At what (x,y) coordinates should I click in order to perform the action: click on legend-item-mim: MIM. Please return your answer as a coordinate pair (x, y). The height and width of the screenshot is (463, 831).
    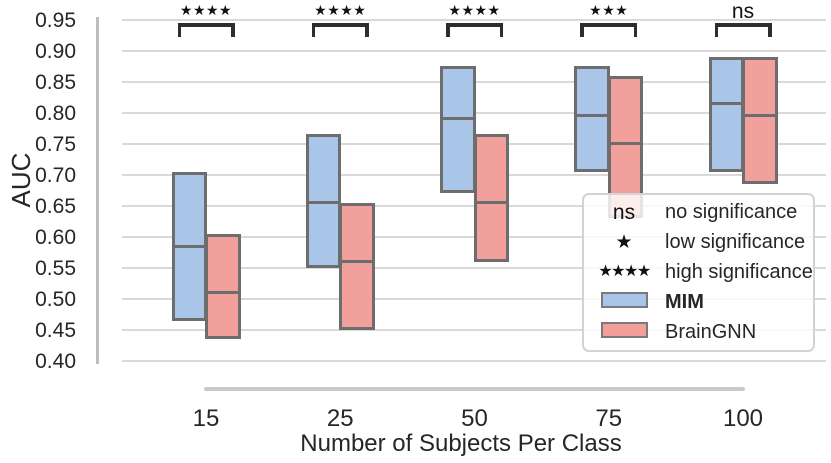
    Looking at the image, I should click on (698, 302).